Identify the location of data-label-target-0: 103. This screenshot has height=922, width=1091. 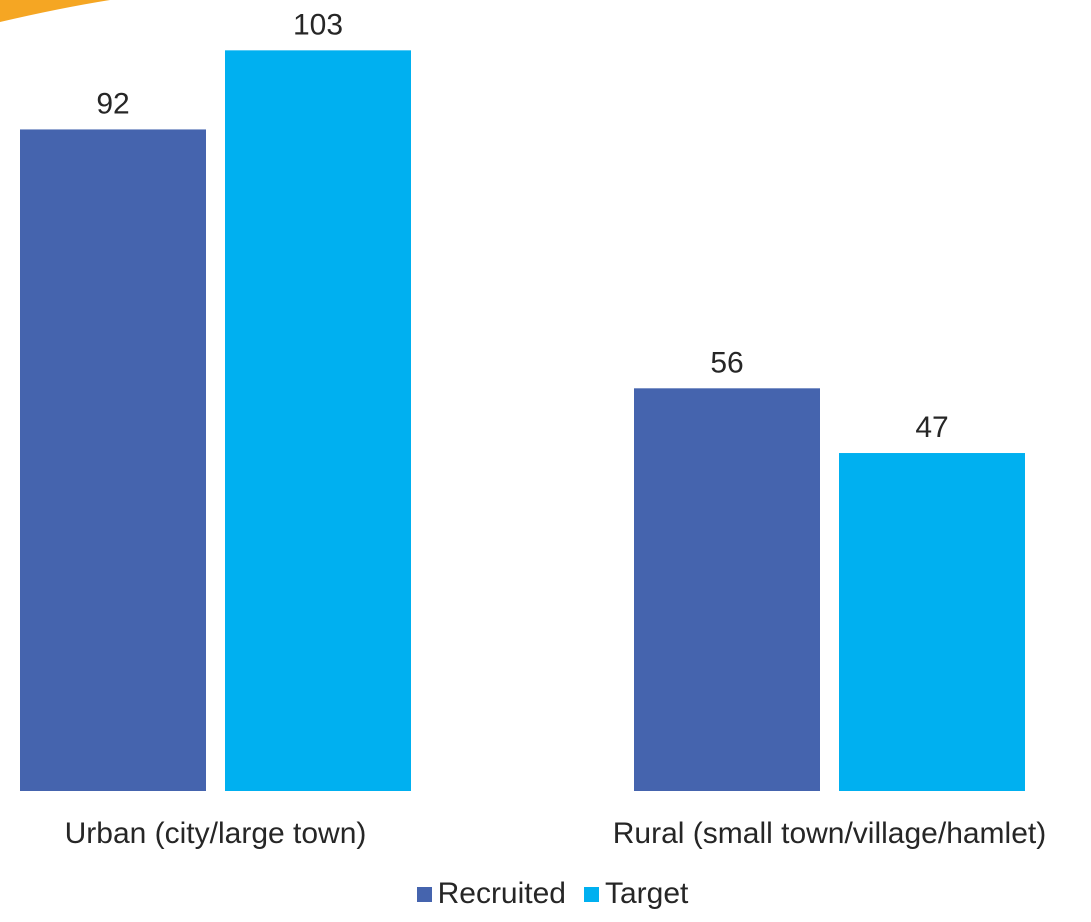
(318, 24).